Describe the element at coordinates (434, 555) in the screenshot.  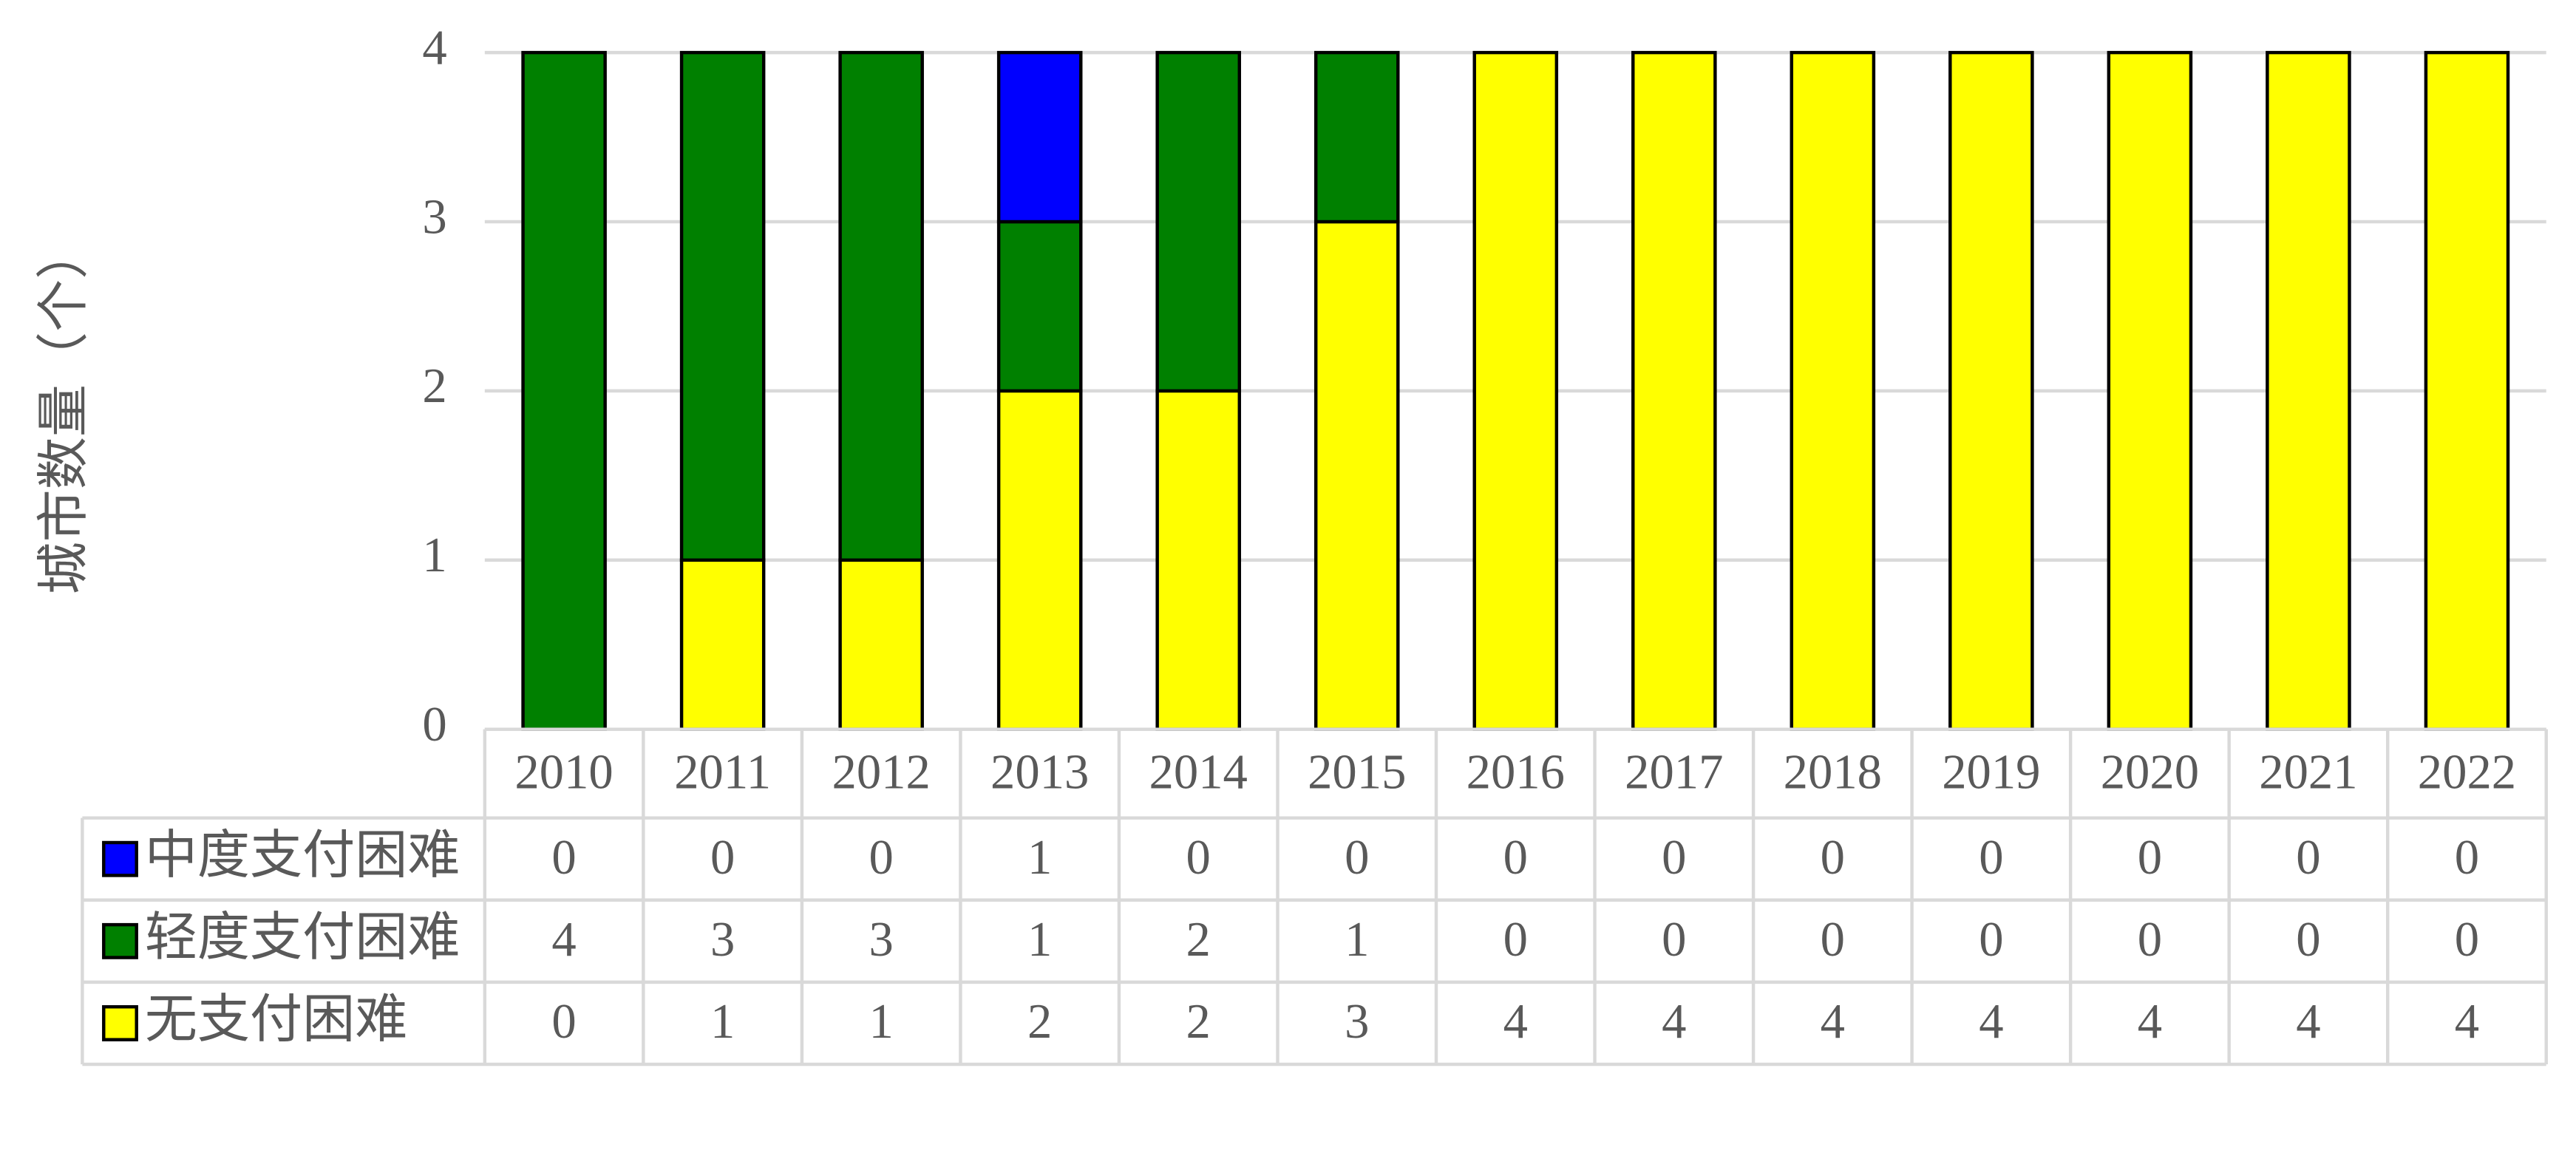
I see `y-tick-label: 1` at that location.